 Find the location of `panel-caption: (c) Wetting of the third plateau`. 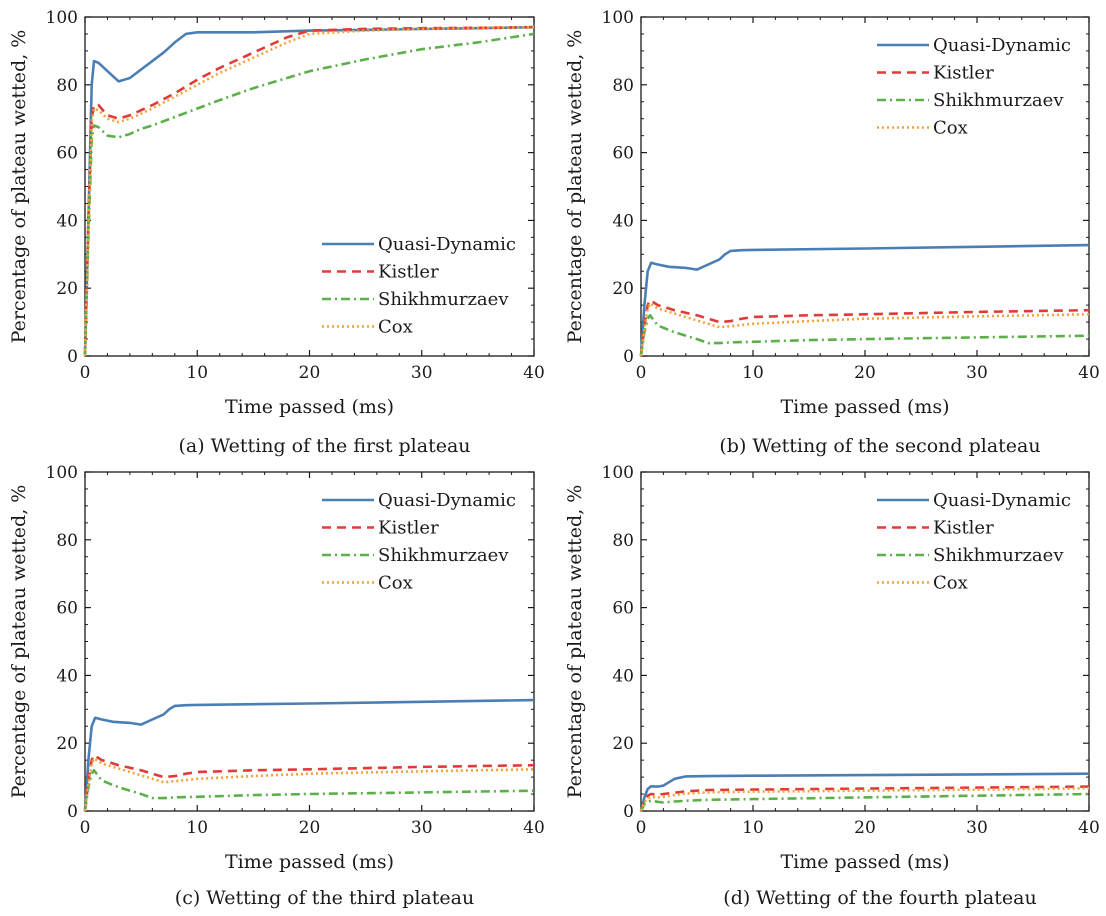

panel-caption: (c) Wetting of the third plateau is located at coordinates (324, 898).